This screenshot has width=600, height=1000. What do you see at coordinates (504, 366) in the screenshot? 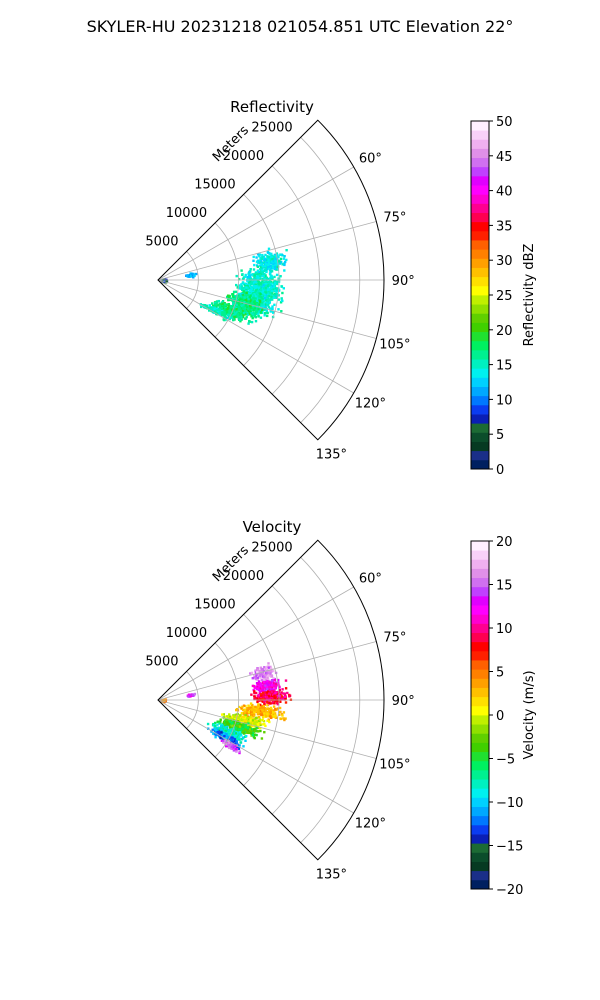
I see `colorbar-tick-label: 15` at bounding box center [504, 366].